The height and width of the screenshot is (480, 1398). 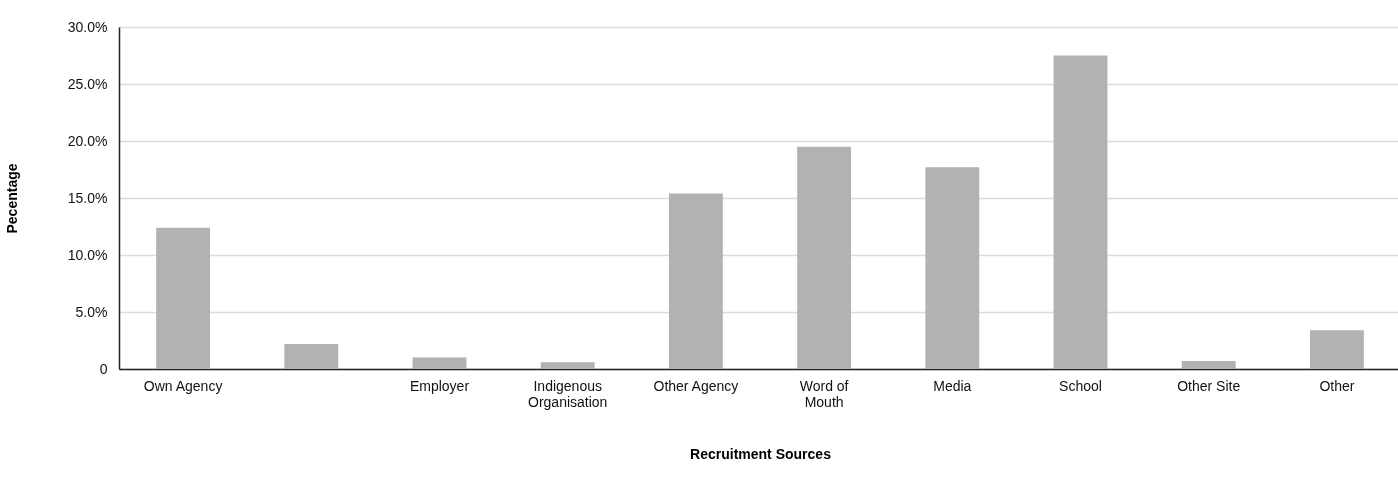 I want to click on y-tick-label: 25.0%, so click(x=87, y=83).